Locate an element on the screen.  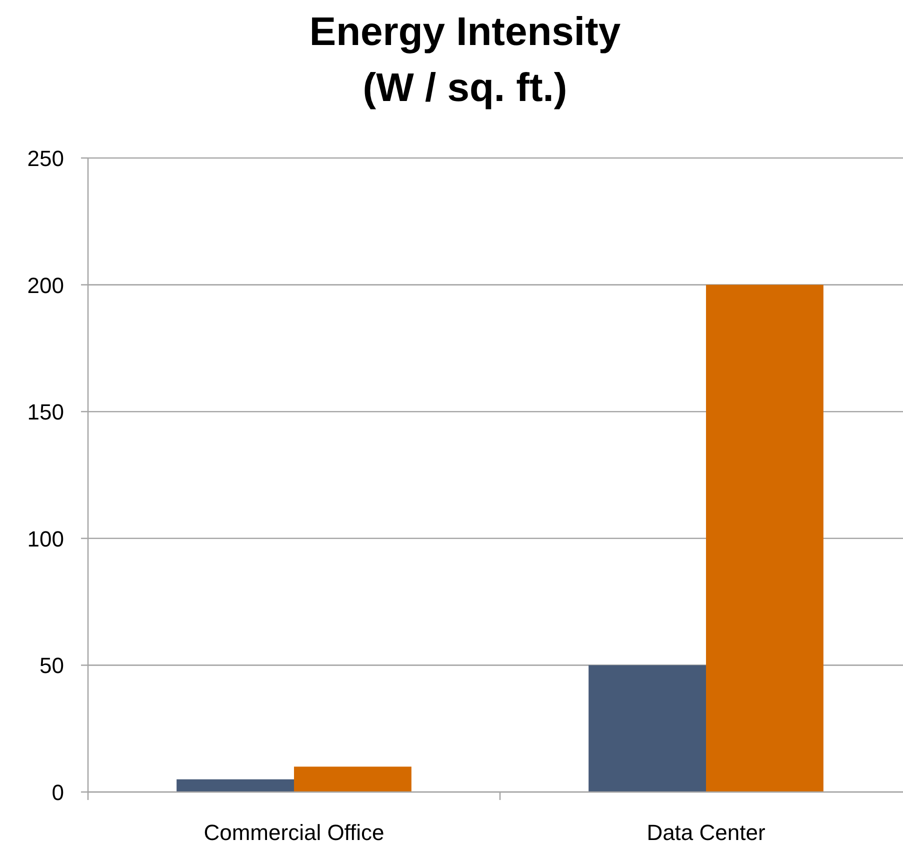
y-tick-label: 50 is located at coordinates (52, 665).